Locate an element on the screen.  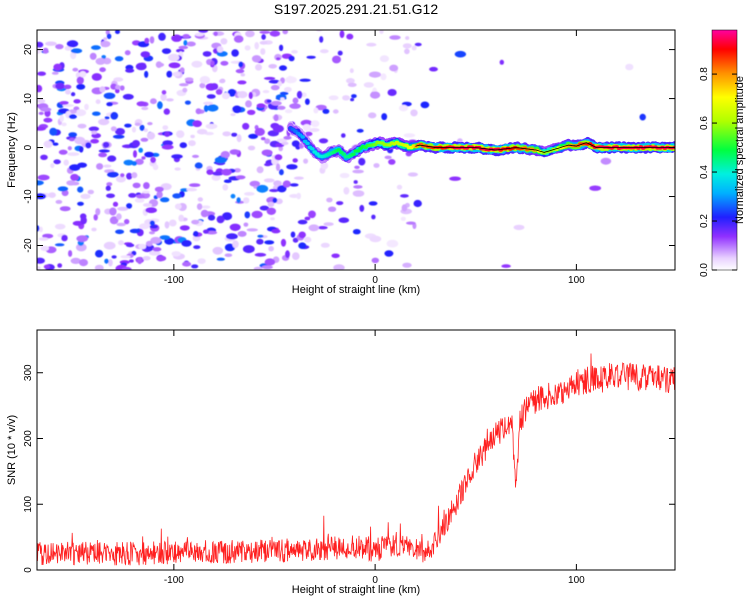
y-tick-label: 300 is located at coordinates (28, 372).